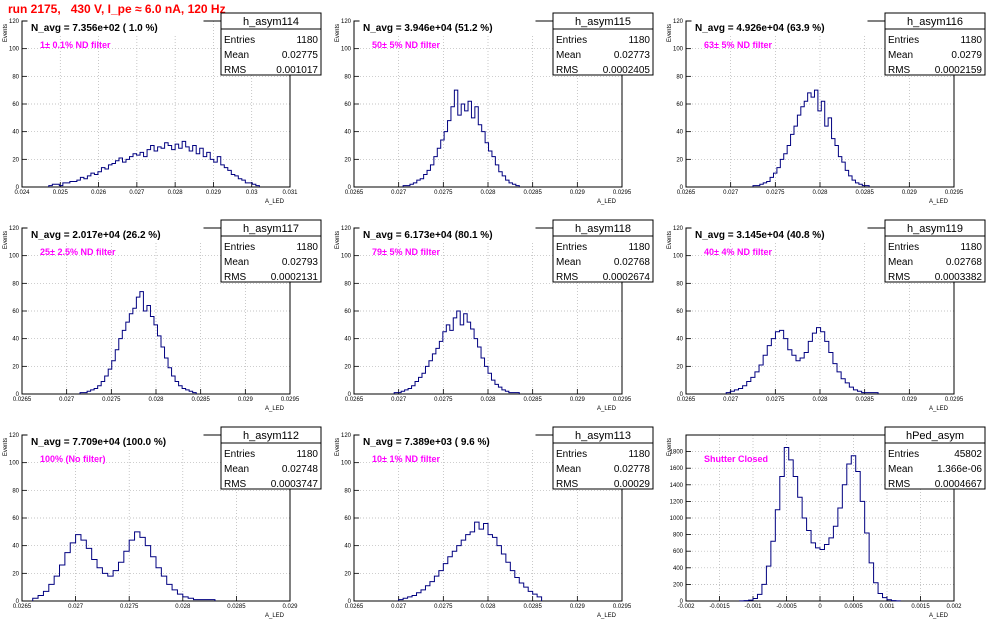  Describe the element at coordinates (935, 229) in the screenshot. I see `stats-name: h_asym119` at that location.